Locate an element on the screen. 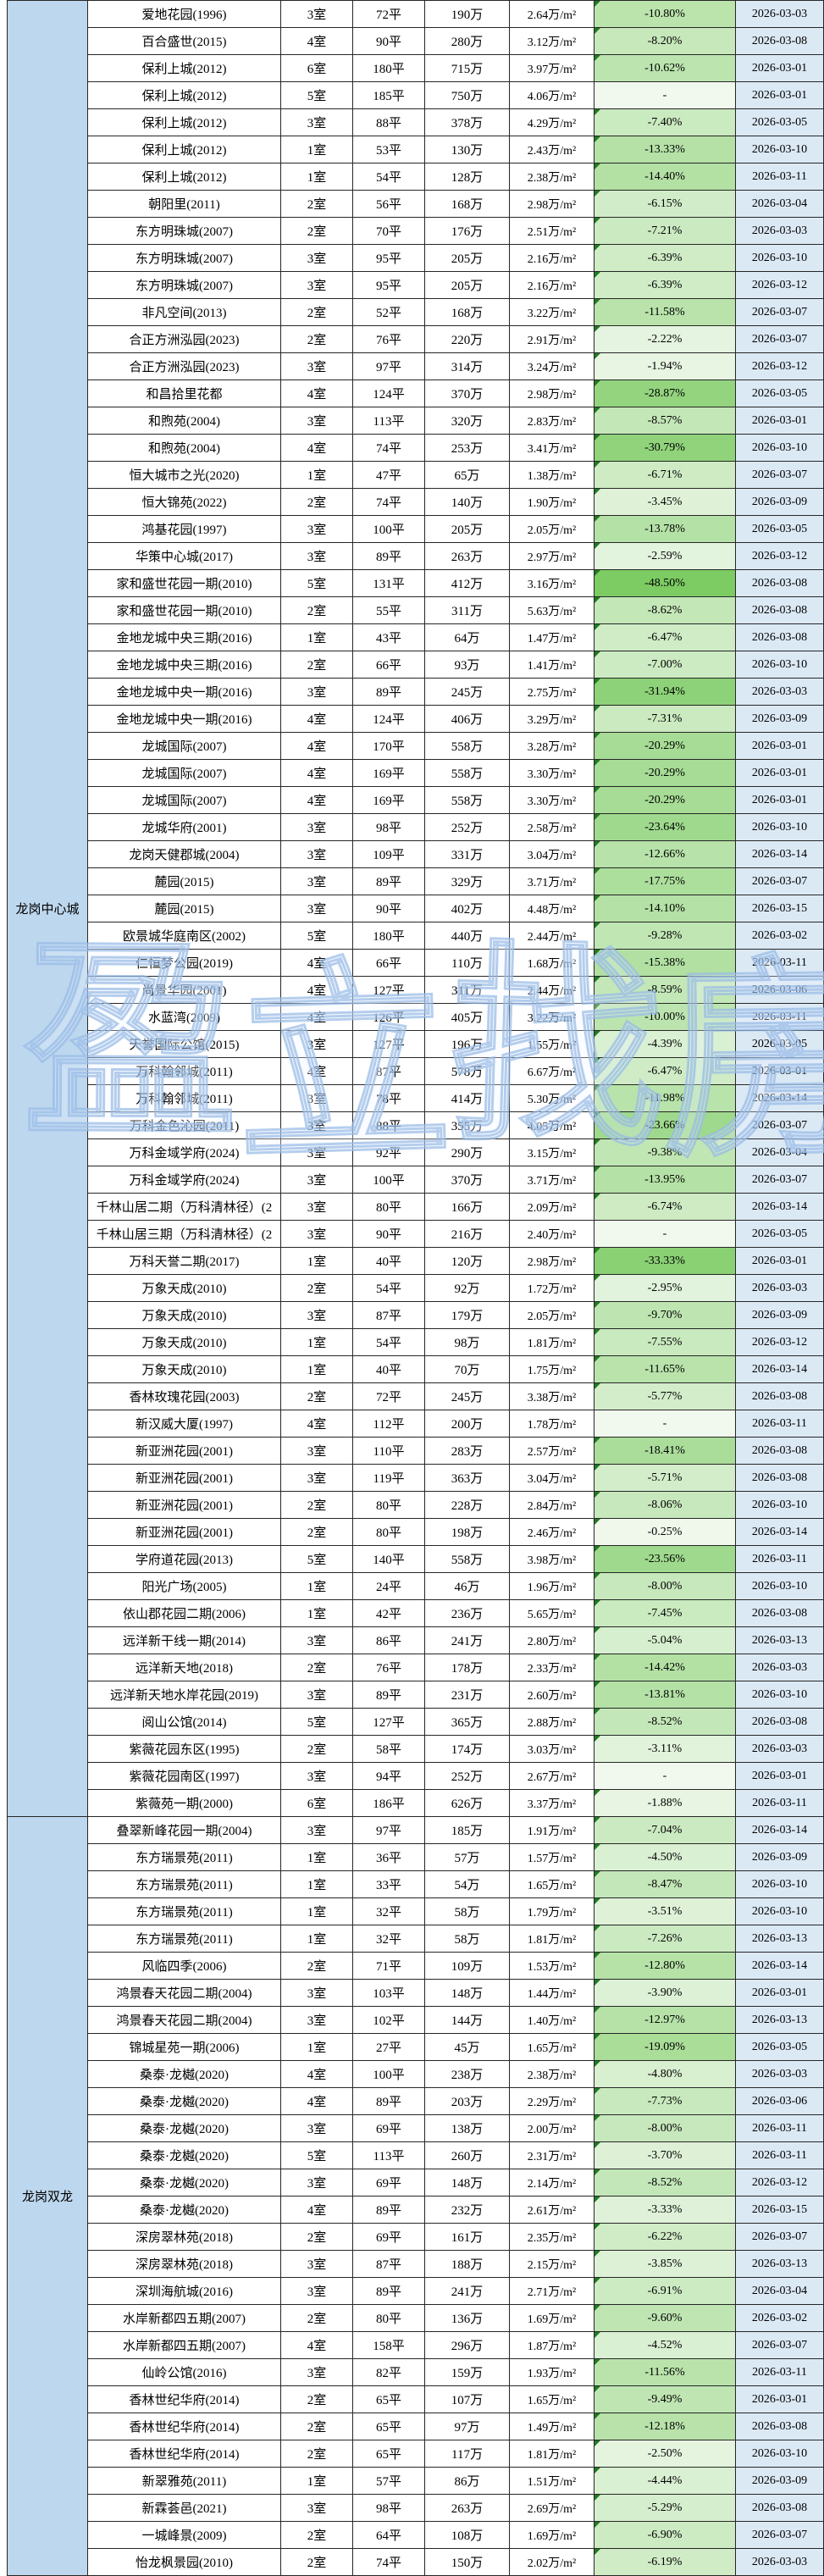  cell-community-name: 天誉国际公馆(2015) is located at coordinates (185, 1044).